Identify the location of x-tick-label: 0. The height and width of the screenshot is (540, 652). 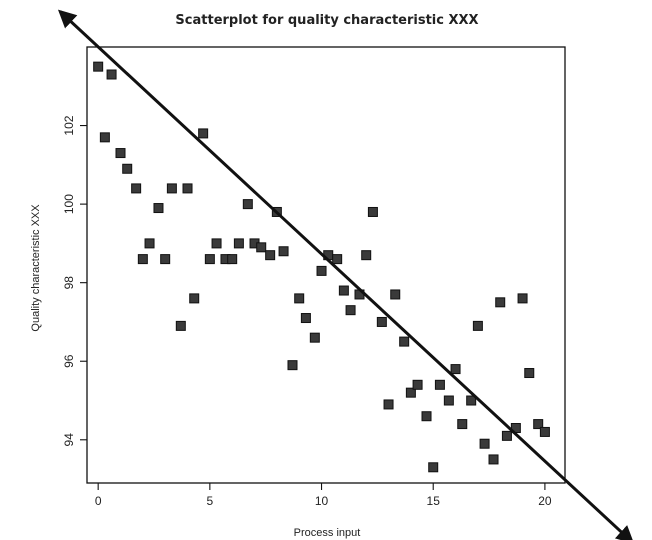
(98, 501).